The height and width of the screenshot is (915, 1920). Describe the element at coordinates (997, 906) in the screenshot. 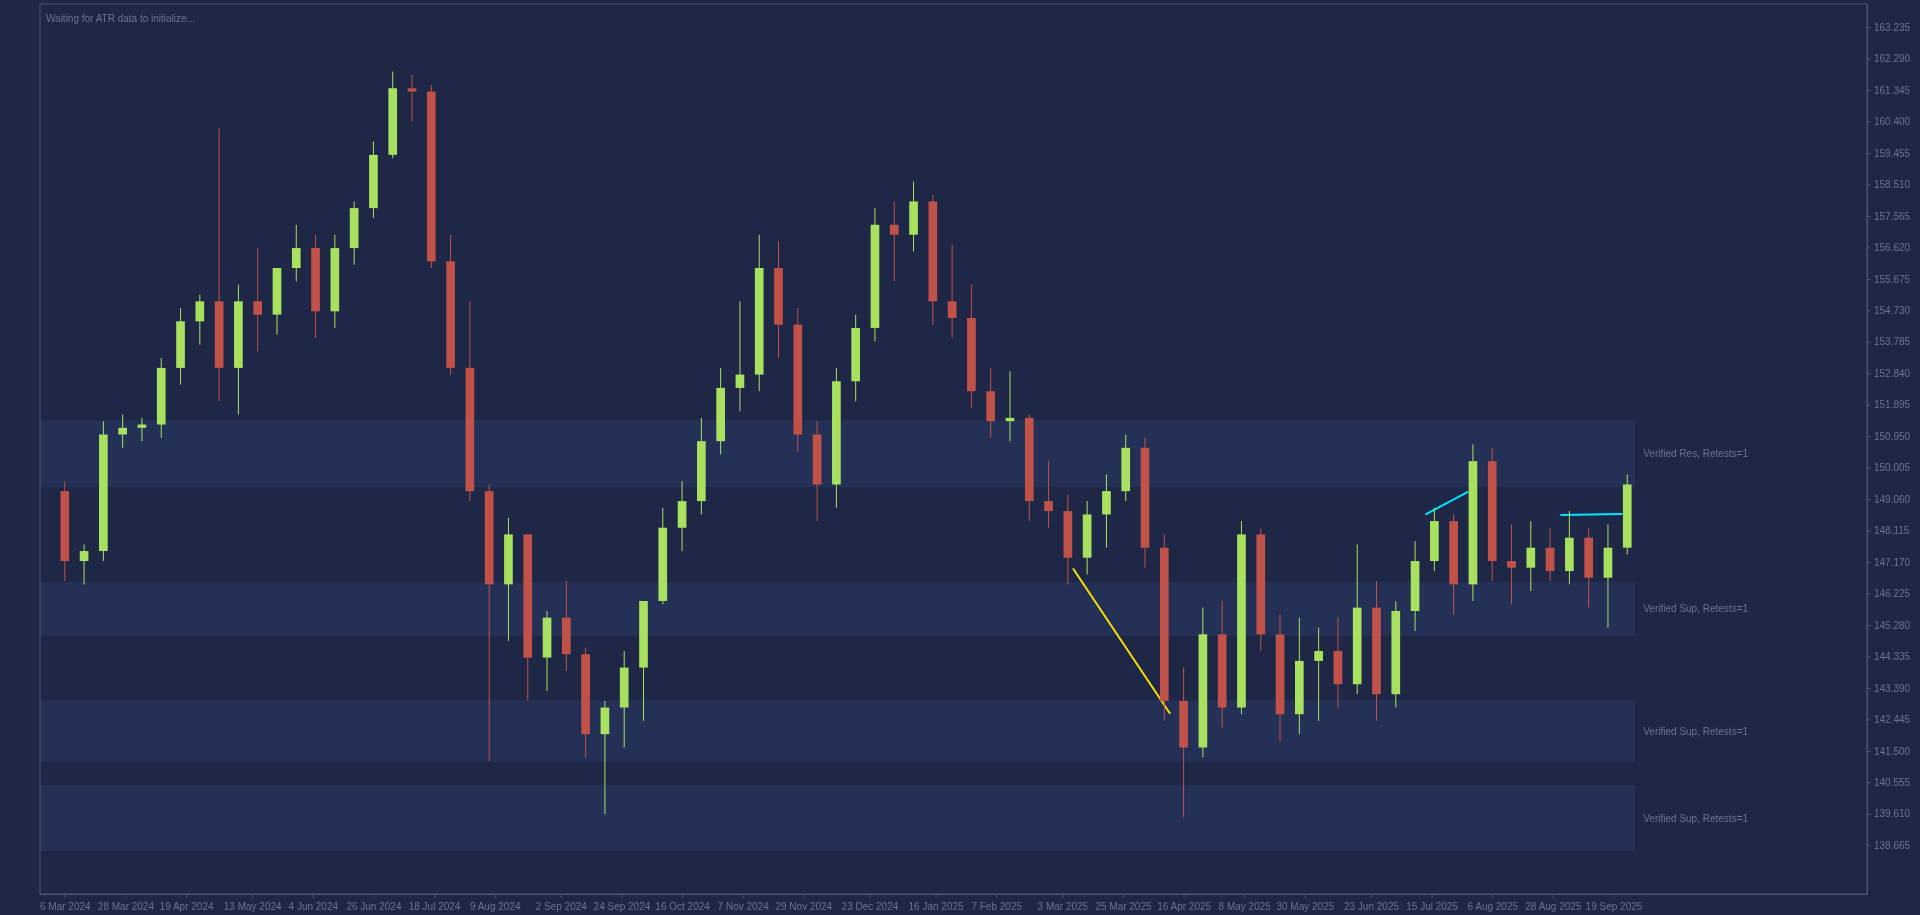

I see `x-tick-label: 7 Feb 2025` at that location.